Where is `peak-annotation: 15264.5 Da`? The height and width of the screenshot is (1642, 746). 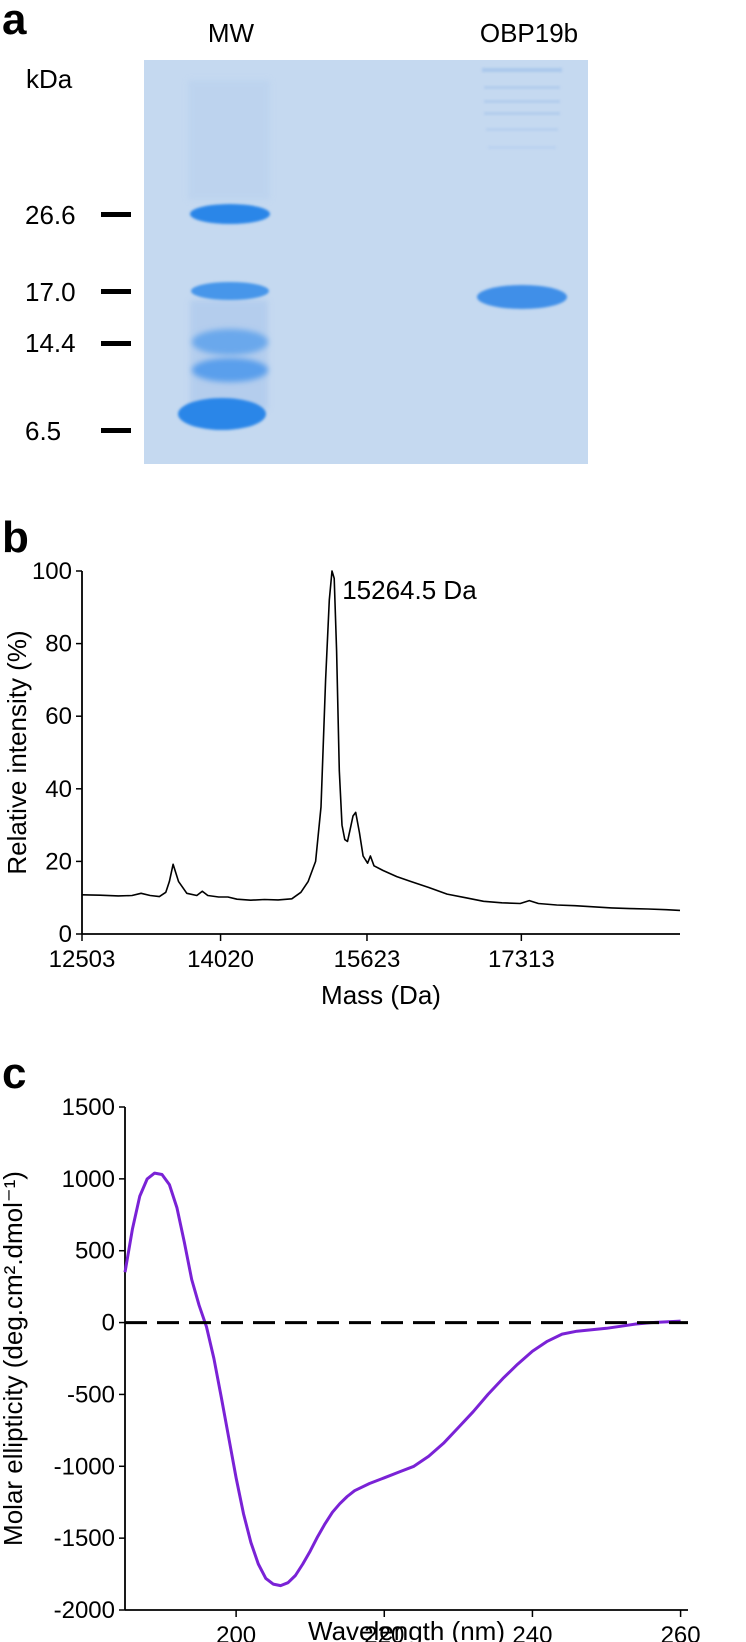 peak-annotation: 15264.5 Da is located at coordinates (409, 590).